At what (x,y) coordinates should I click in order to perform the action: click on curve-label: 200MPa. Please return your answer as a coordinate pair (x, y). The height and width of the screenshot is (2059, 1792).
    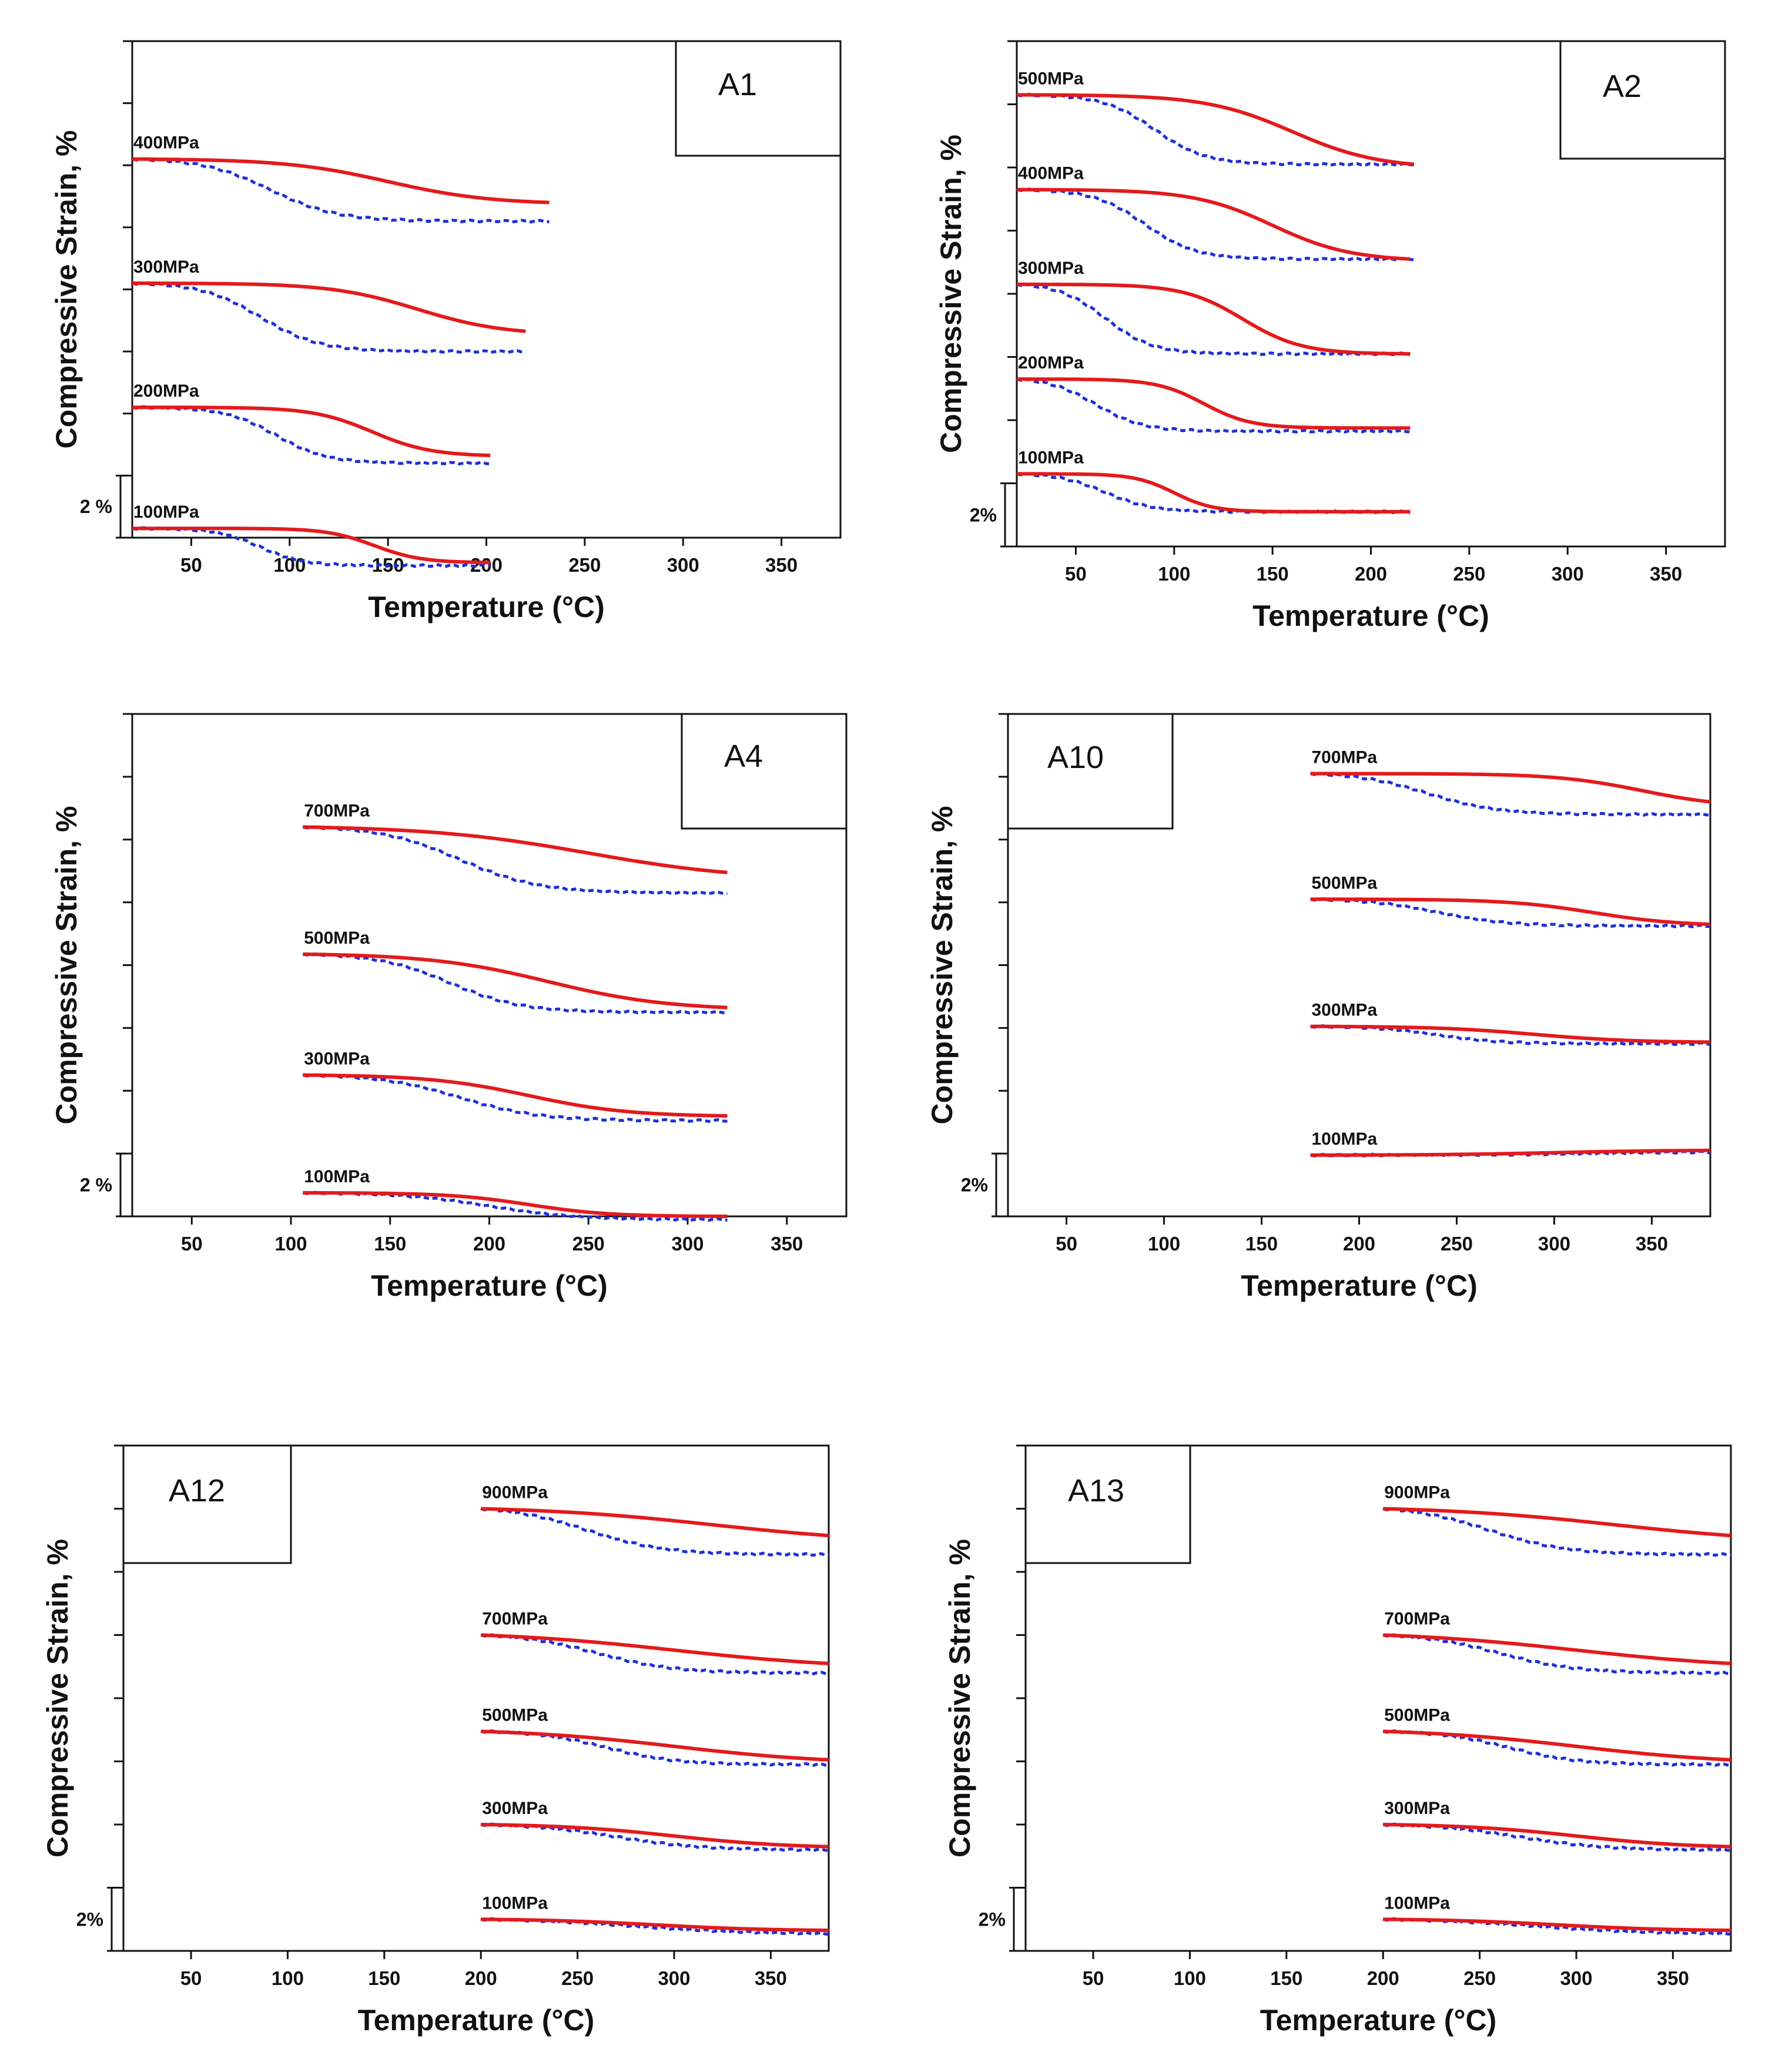
    Looking at the image, I should click on (1051, 363).